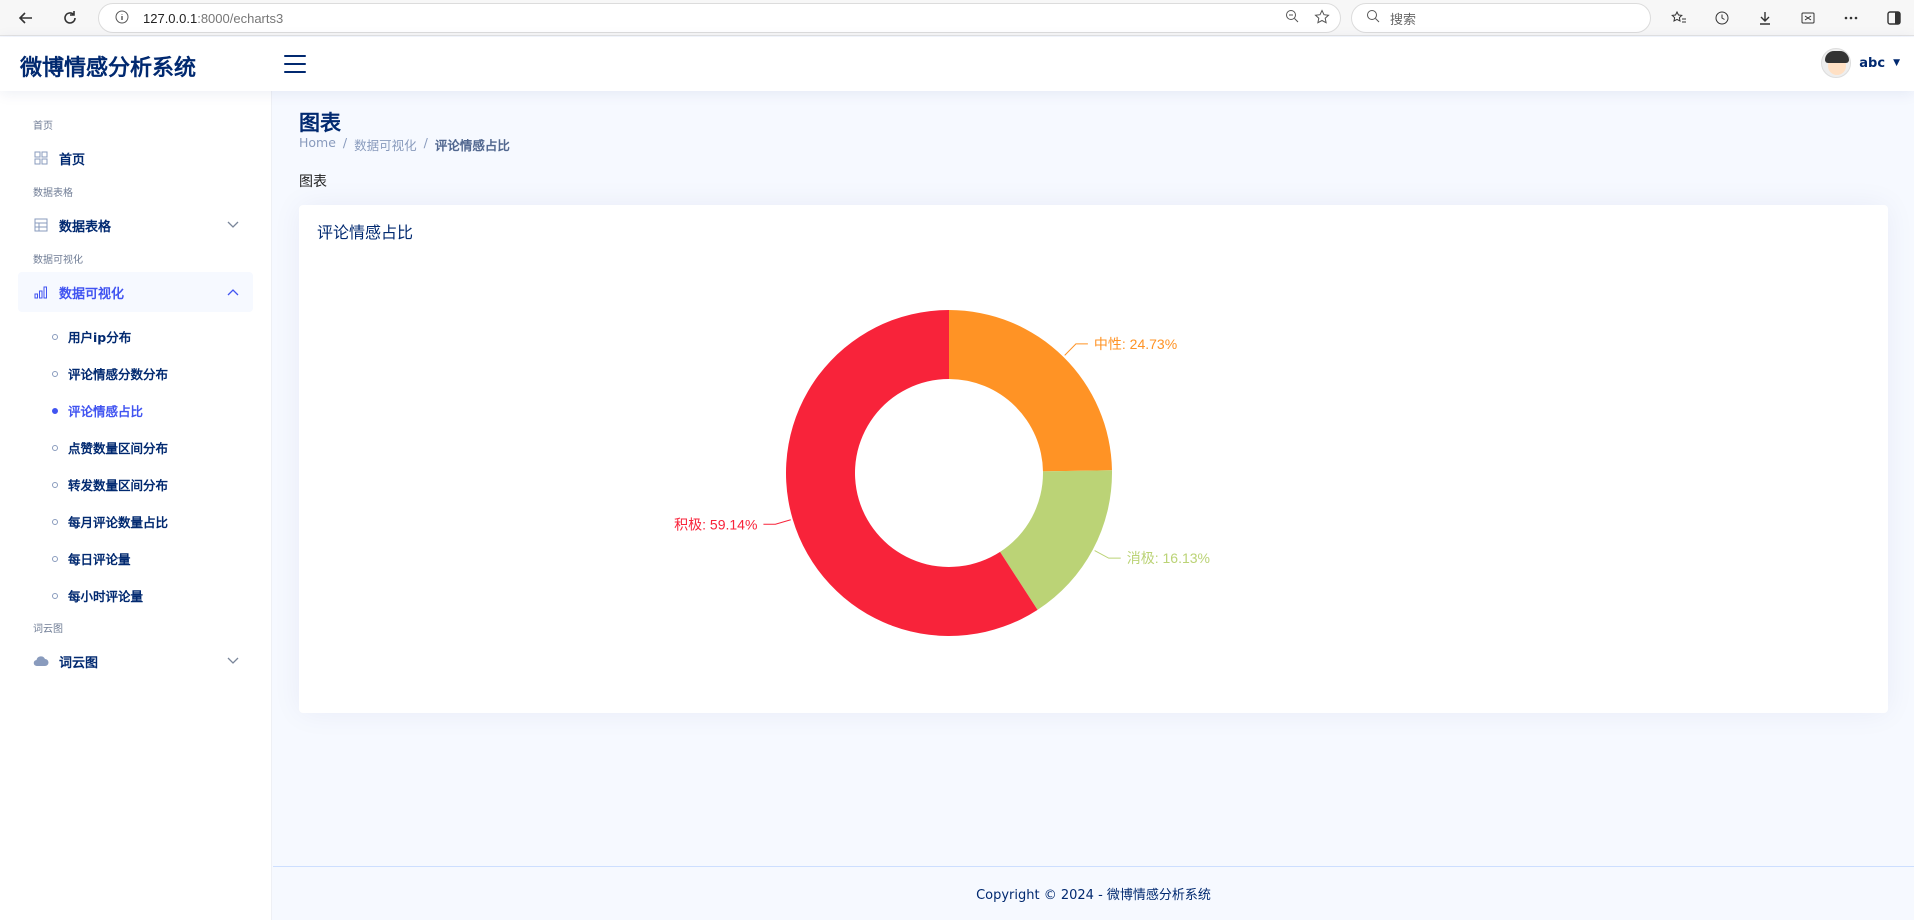 This screenshot has width=1914, height=920. What do you see at coordinates (313, 182) in the screenshot?
I see `section-label: 图表` at bounding box center [313, 182].